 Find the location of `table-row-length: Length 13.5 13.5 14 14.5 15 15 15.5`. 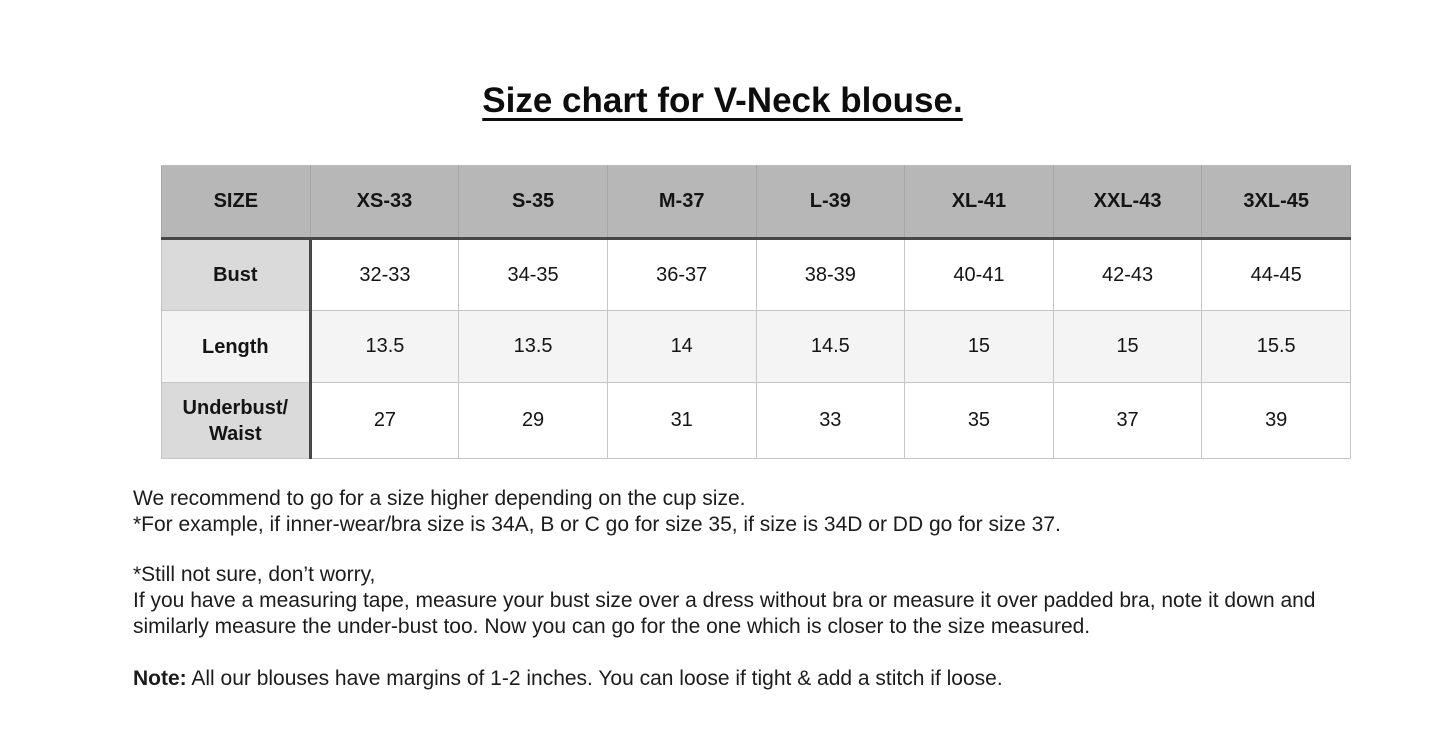

table-row-length: Length 13.5 13.5 14 14.5 15 15 15.5 is located at coordinates (756, 346).